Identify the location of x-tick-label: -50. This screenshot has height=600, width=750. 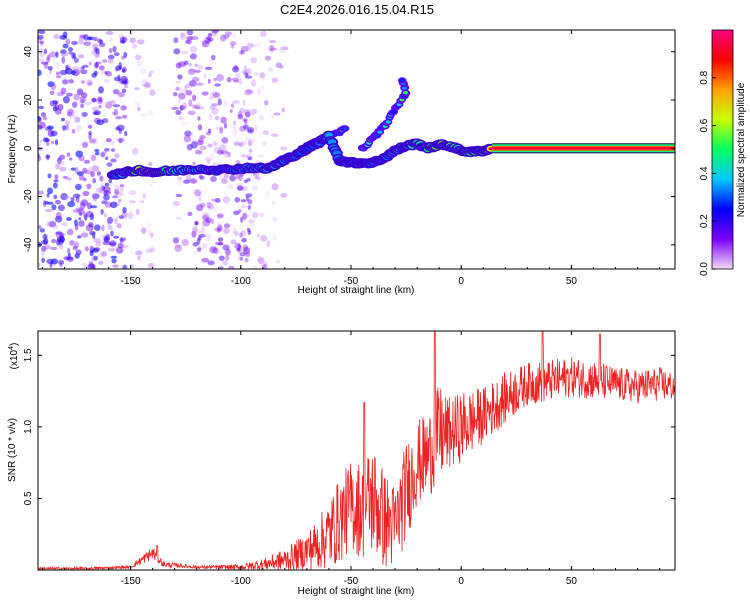
(351, 581).